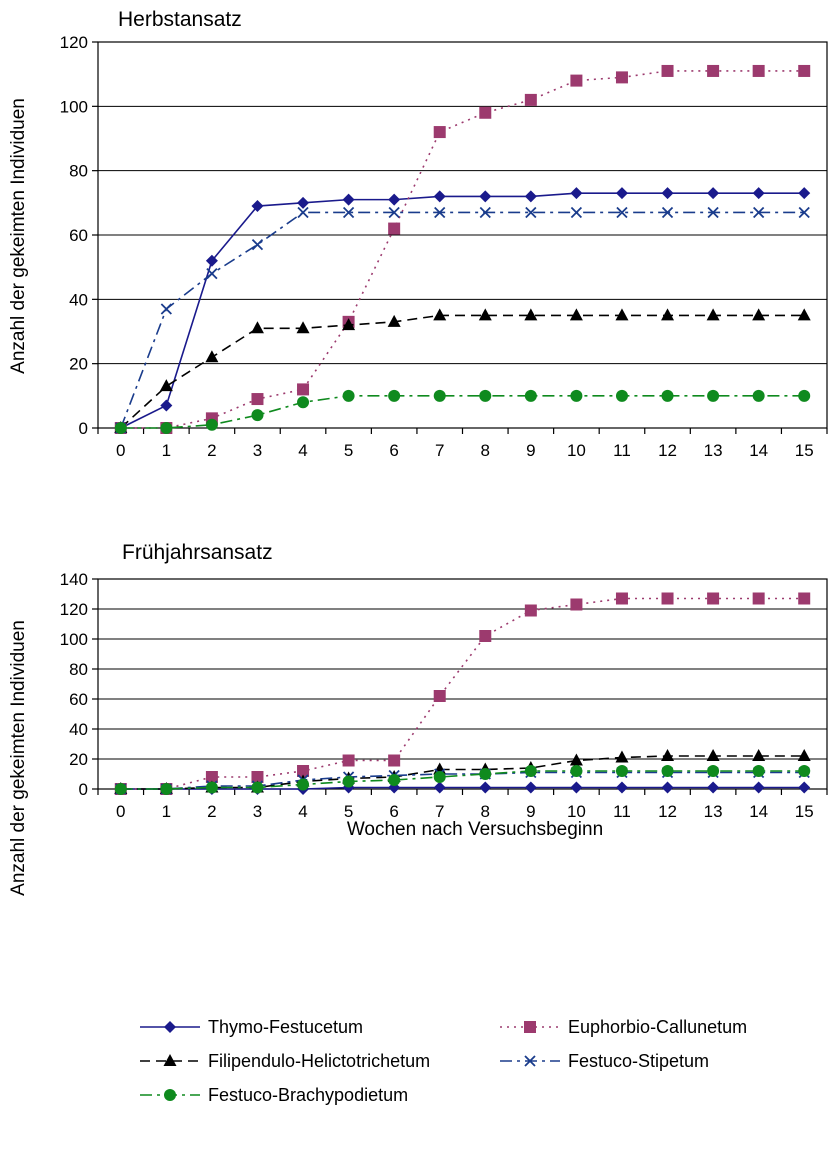  Describe the element at coordinates (302, 450) in the screenshot. I see `x-tick-label: 4` at that location.